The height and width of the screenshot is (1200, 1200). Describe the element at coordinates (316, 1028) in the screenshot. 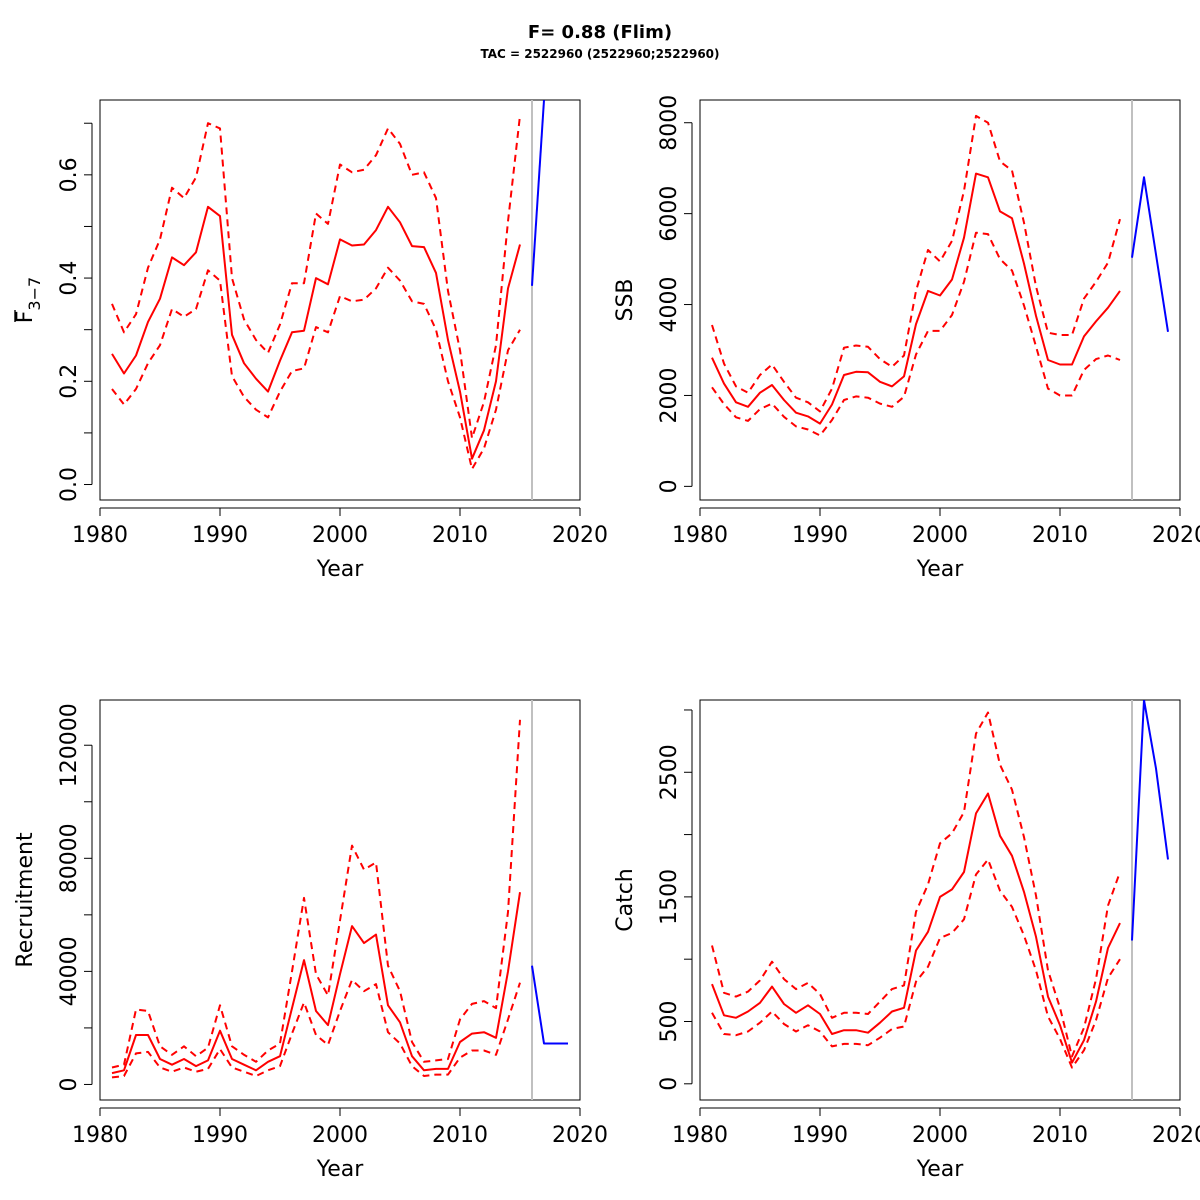

I see `recruitment-lower-line` at that location.